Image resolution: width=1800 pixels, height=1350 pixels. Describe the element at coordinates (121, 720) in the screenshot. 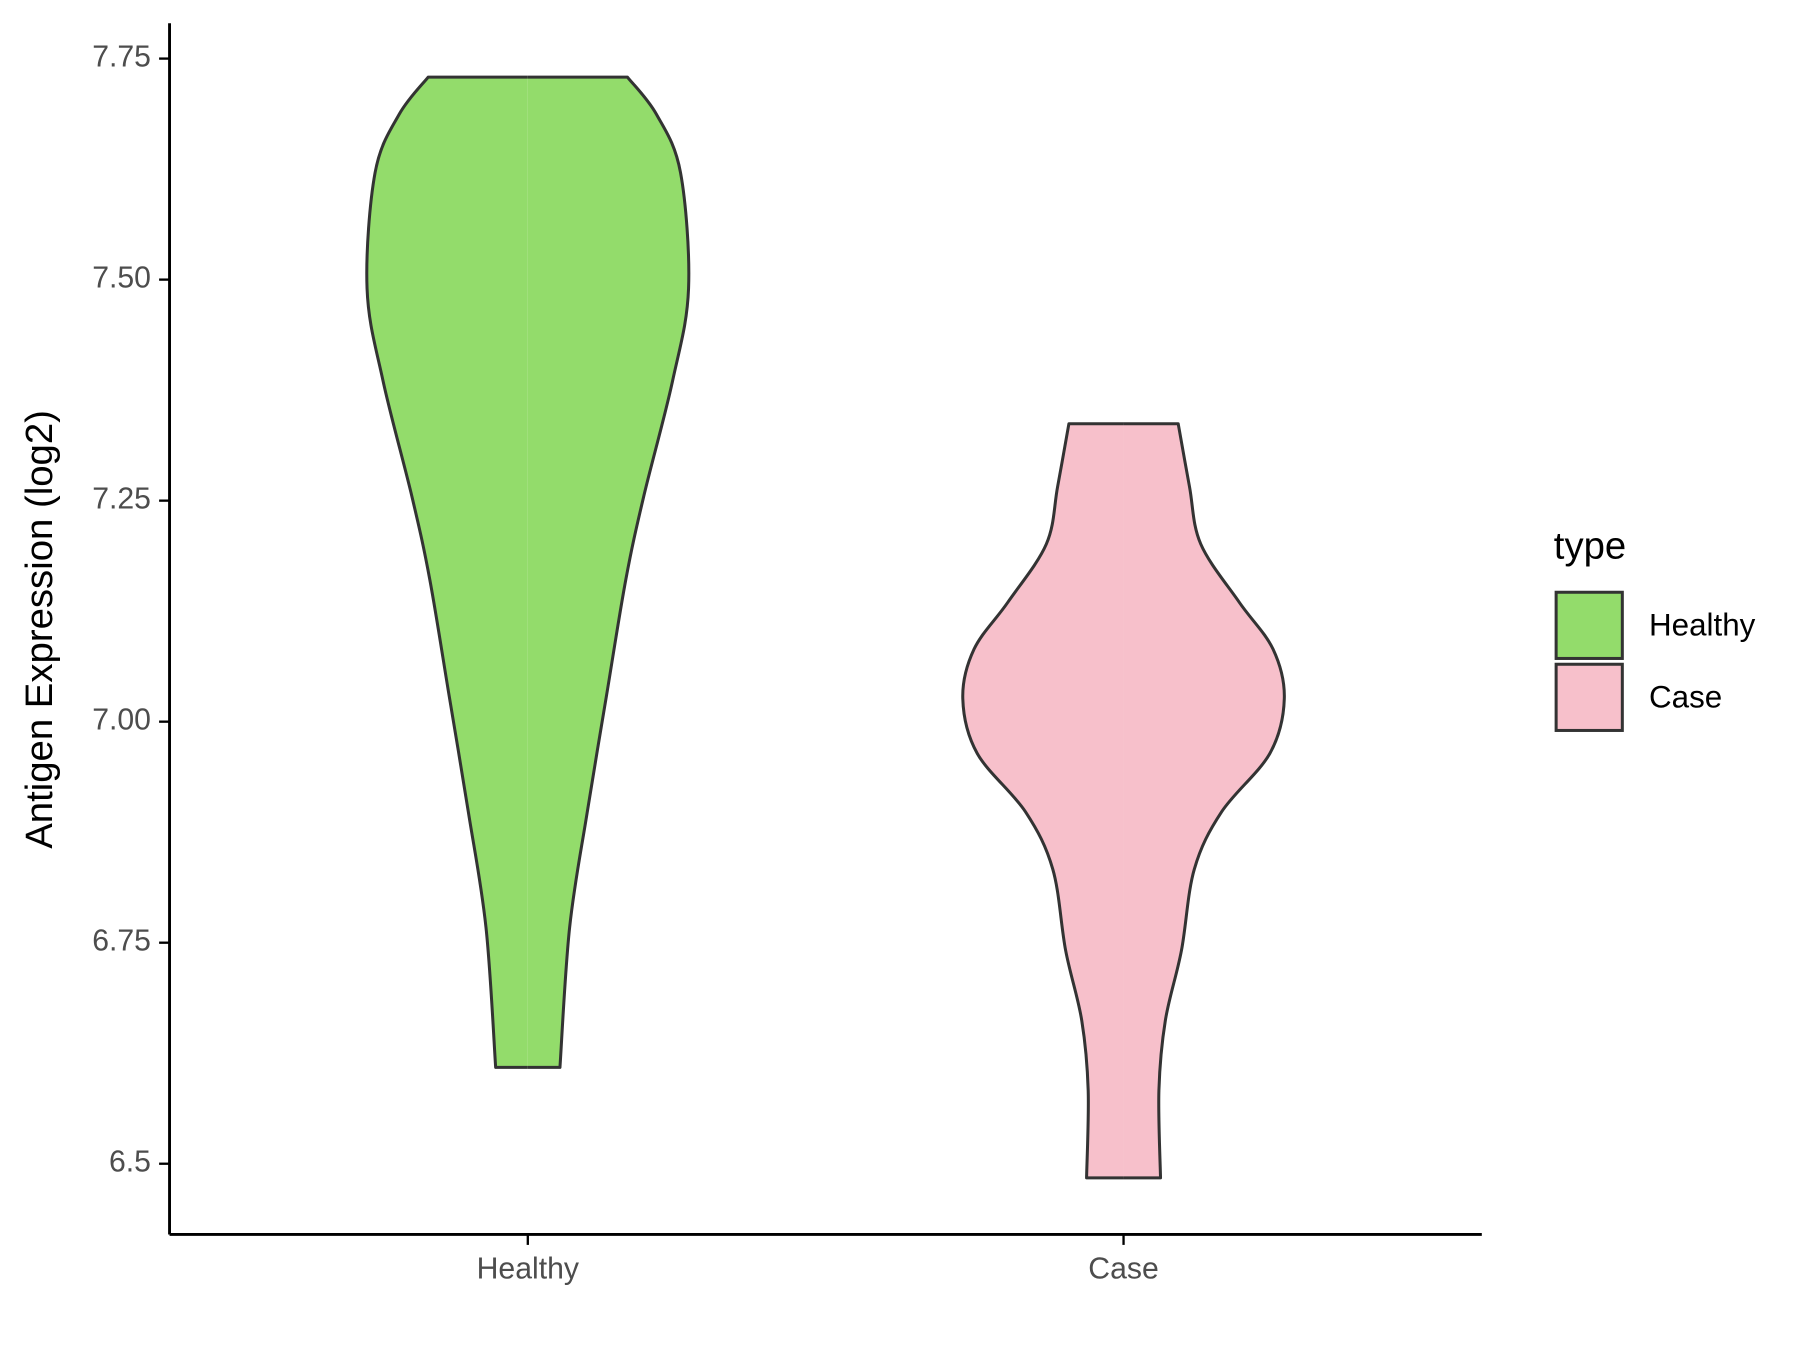

I see `y-tick-label: 7.00` at that location.